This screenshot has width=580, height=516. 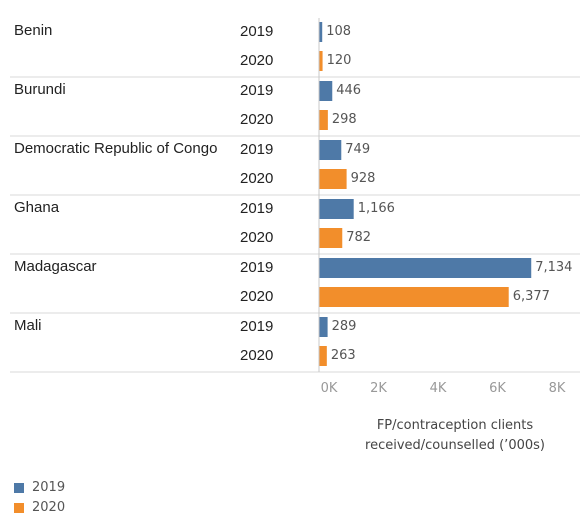 I want to click on x-tick-label: 8K, so click(x=557, y=388).